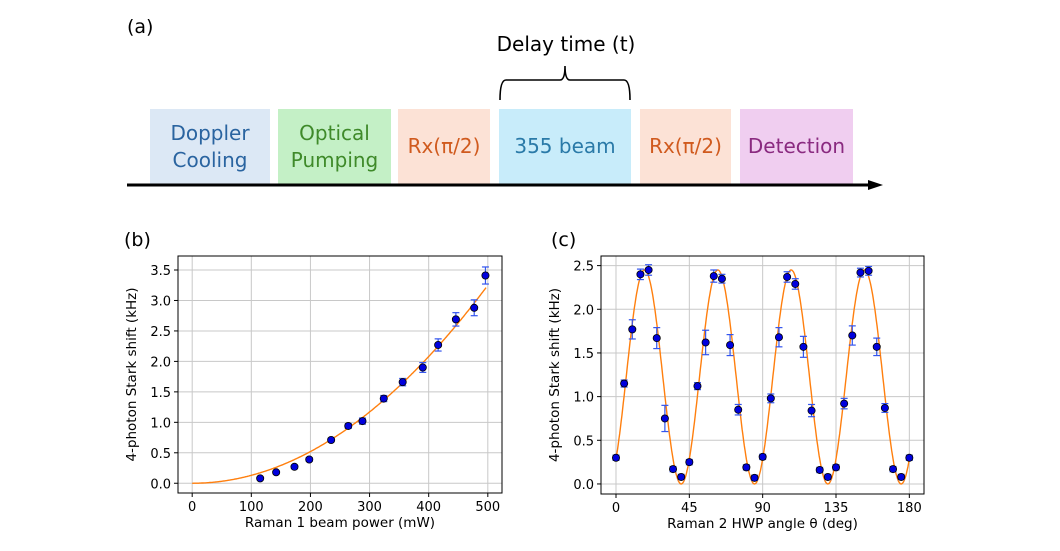 The image size is (1060, 551). What do you see at coordinates (689, 508) in the screenshot?
I see `x-tick-label: 45` at bounding box center [689, 508].